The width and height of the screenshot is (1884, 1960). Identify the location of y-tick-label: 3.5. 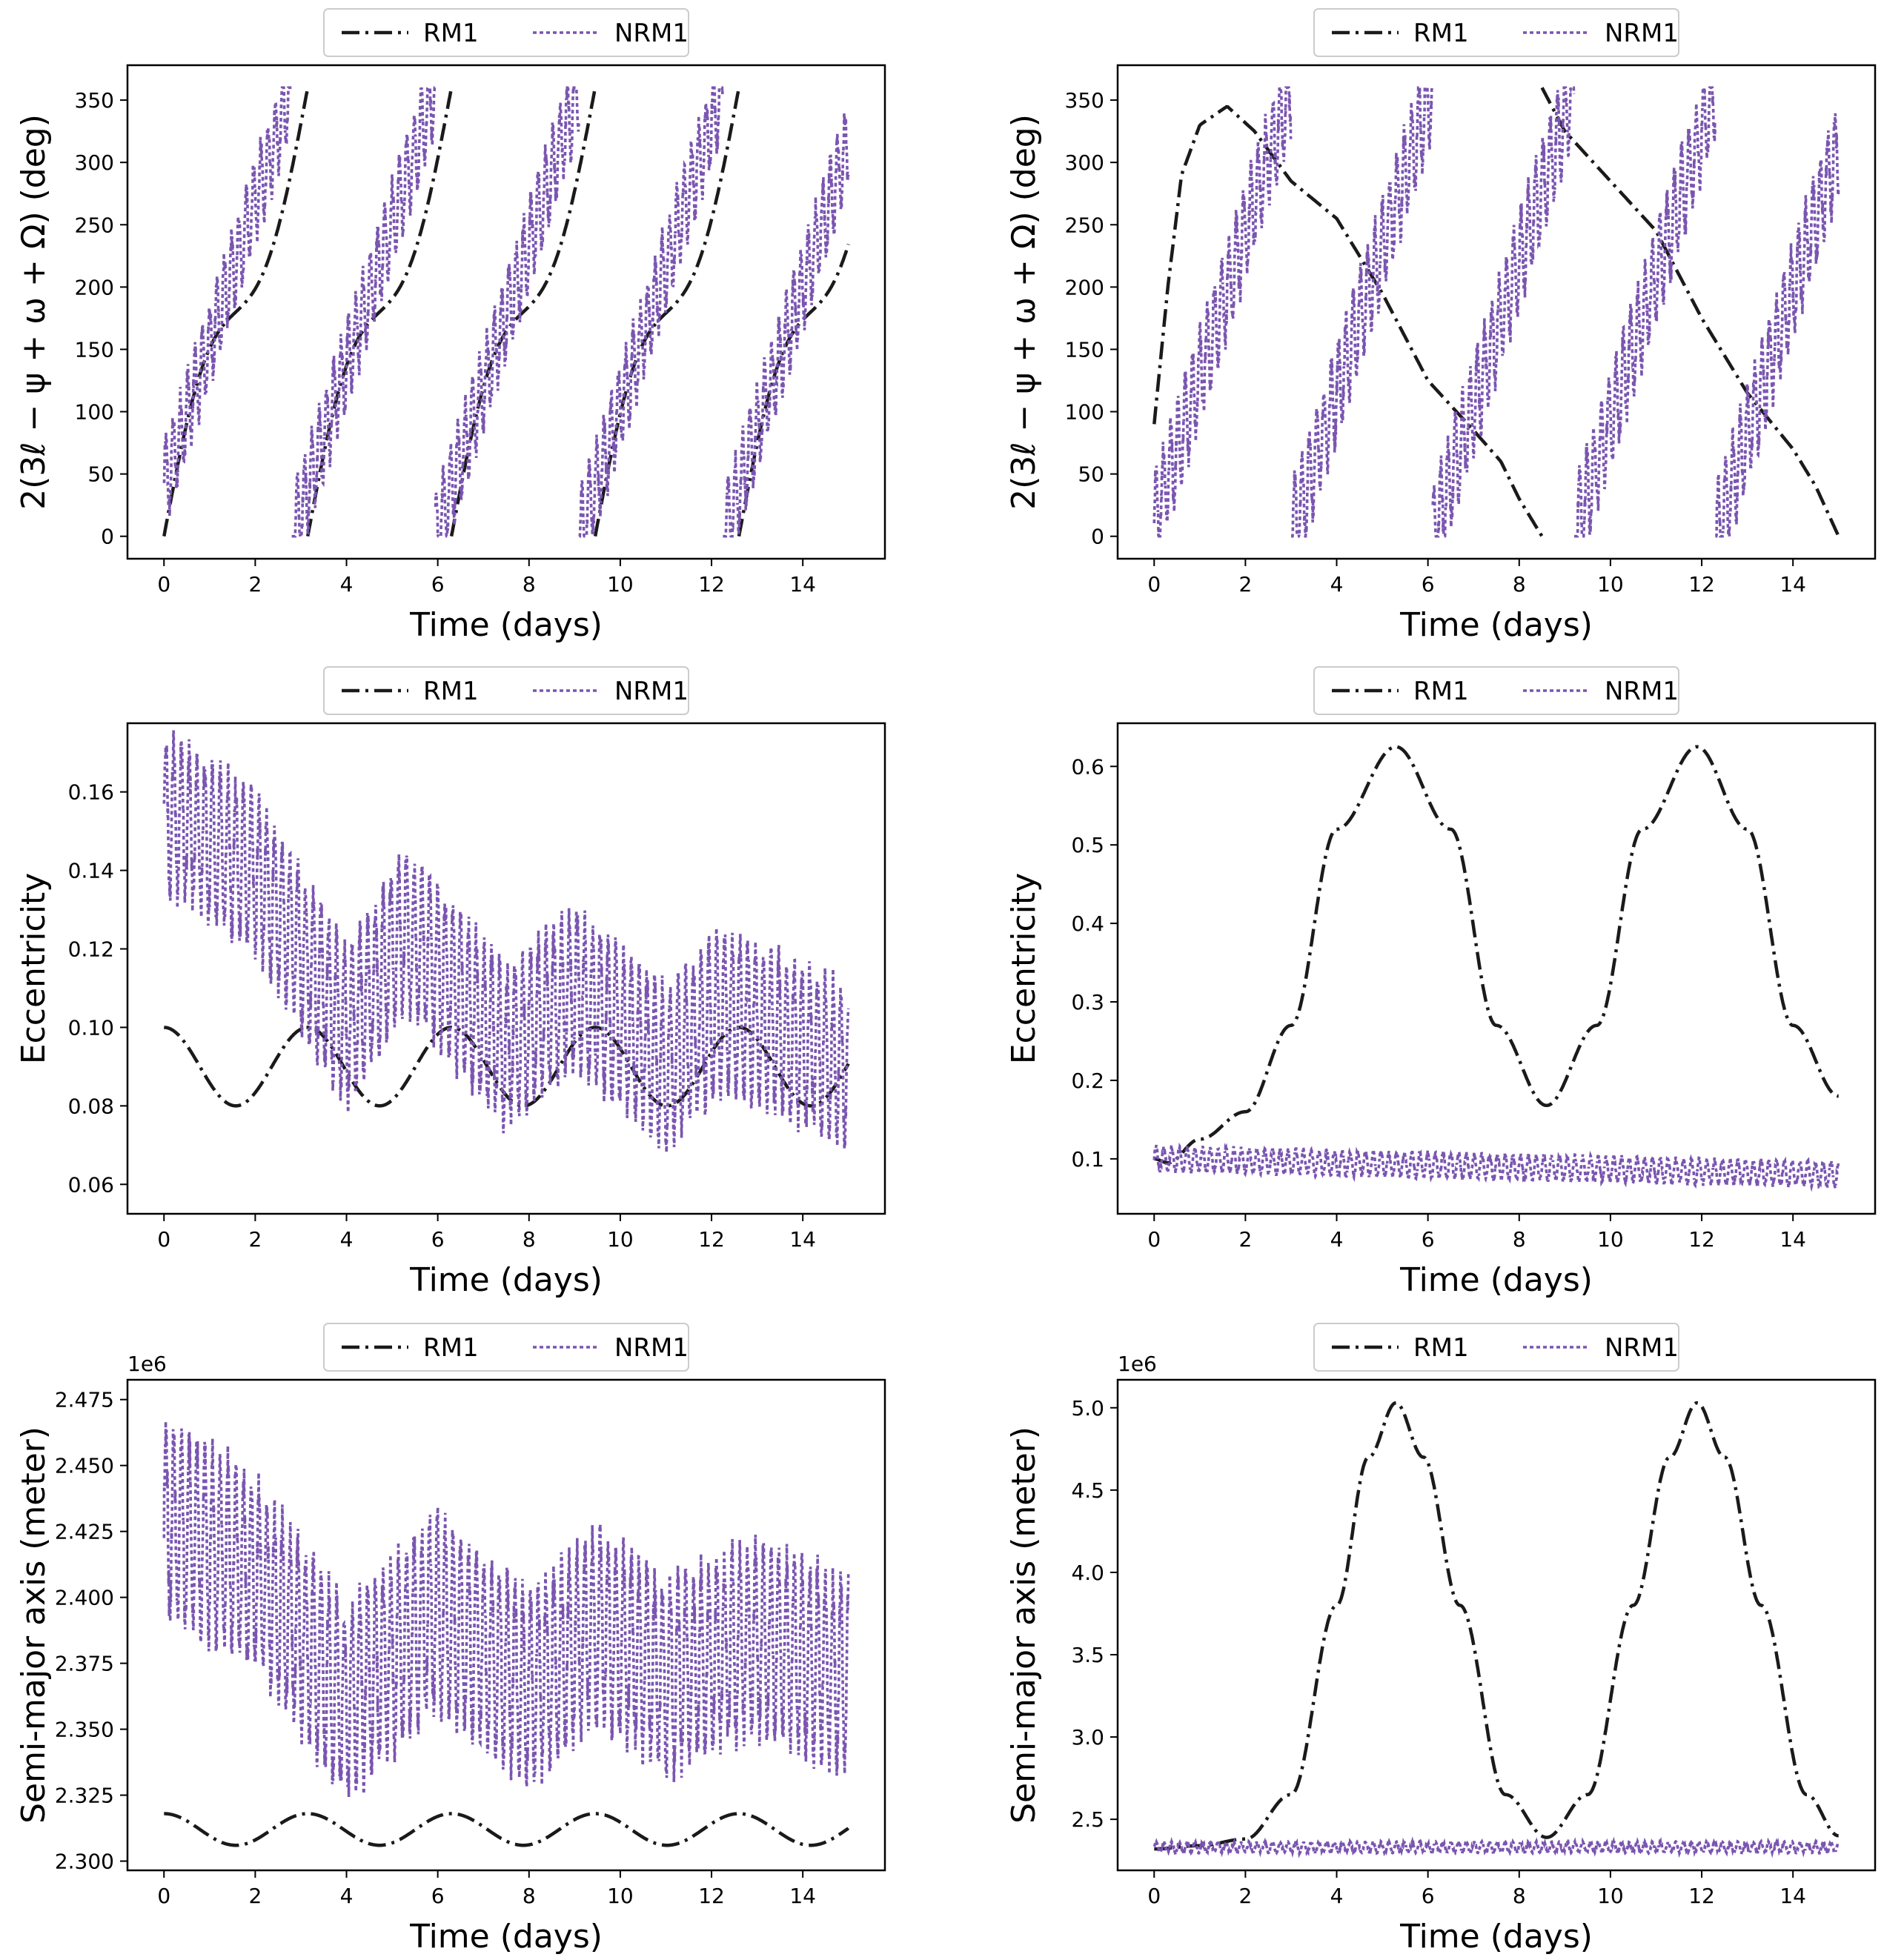
(1087, 1655).